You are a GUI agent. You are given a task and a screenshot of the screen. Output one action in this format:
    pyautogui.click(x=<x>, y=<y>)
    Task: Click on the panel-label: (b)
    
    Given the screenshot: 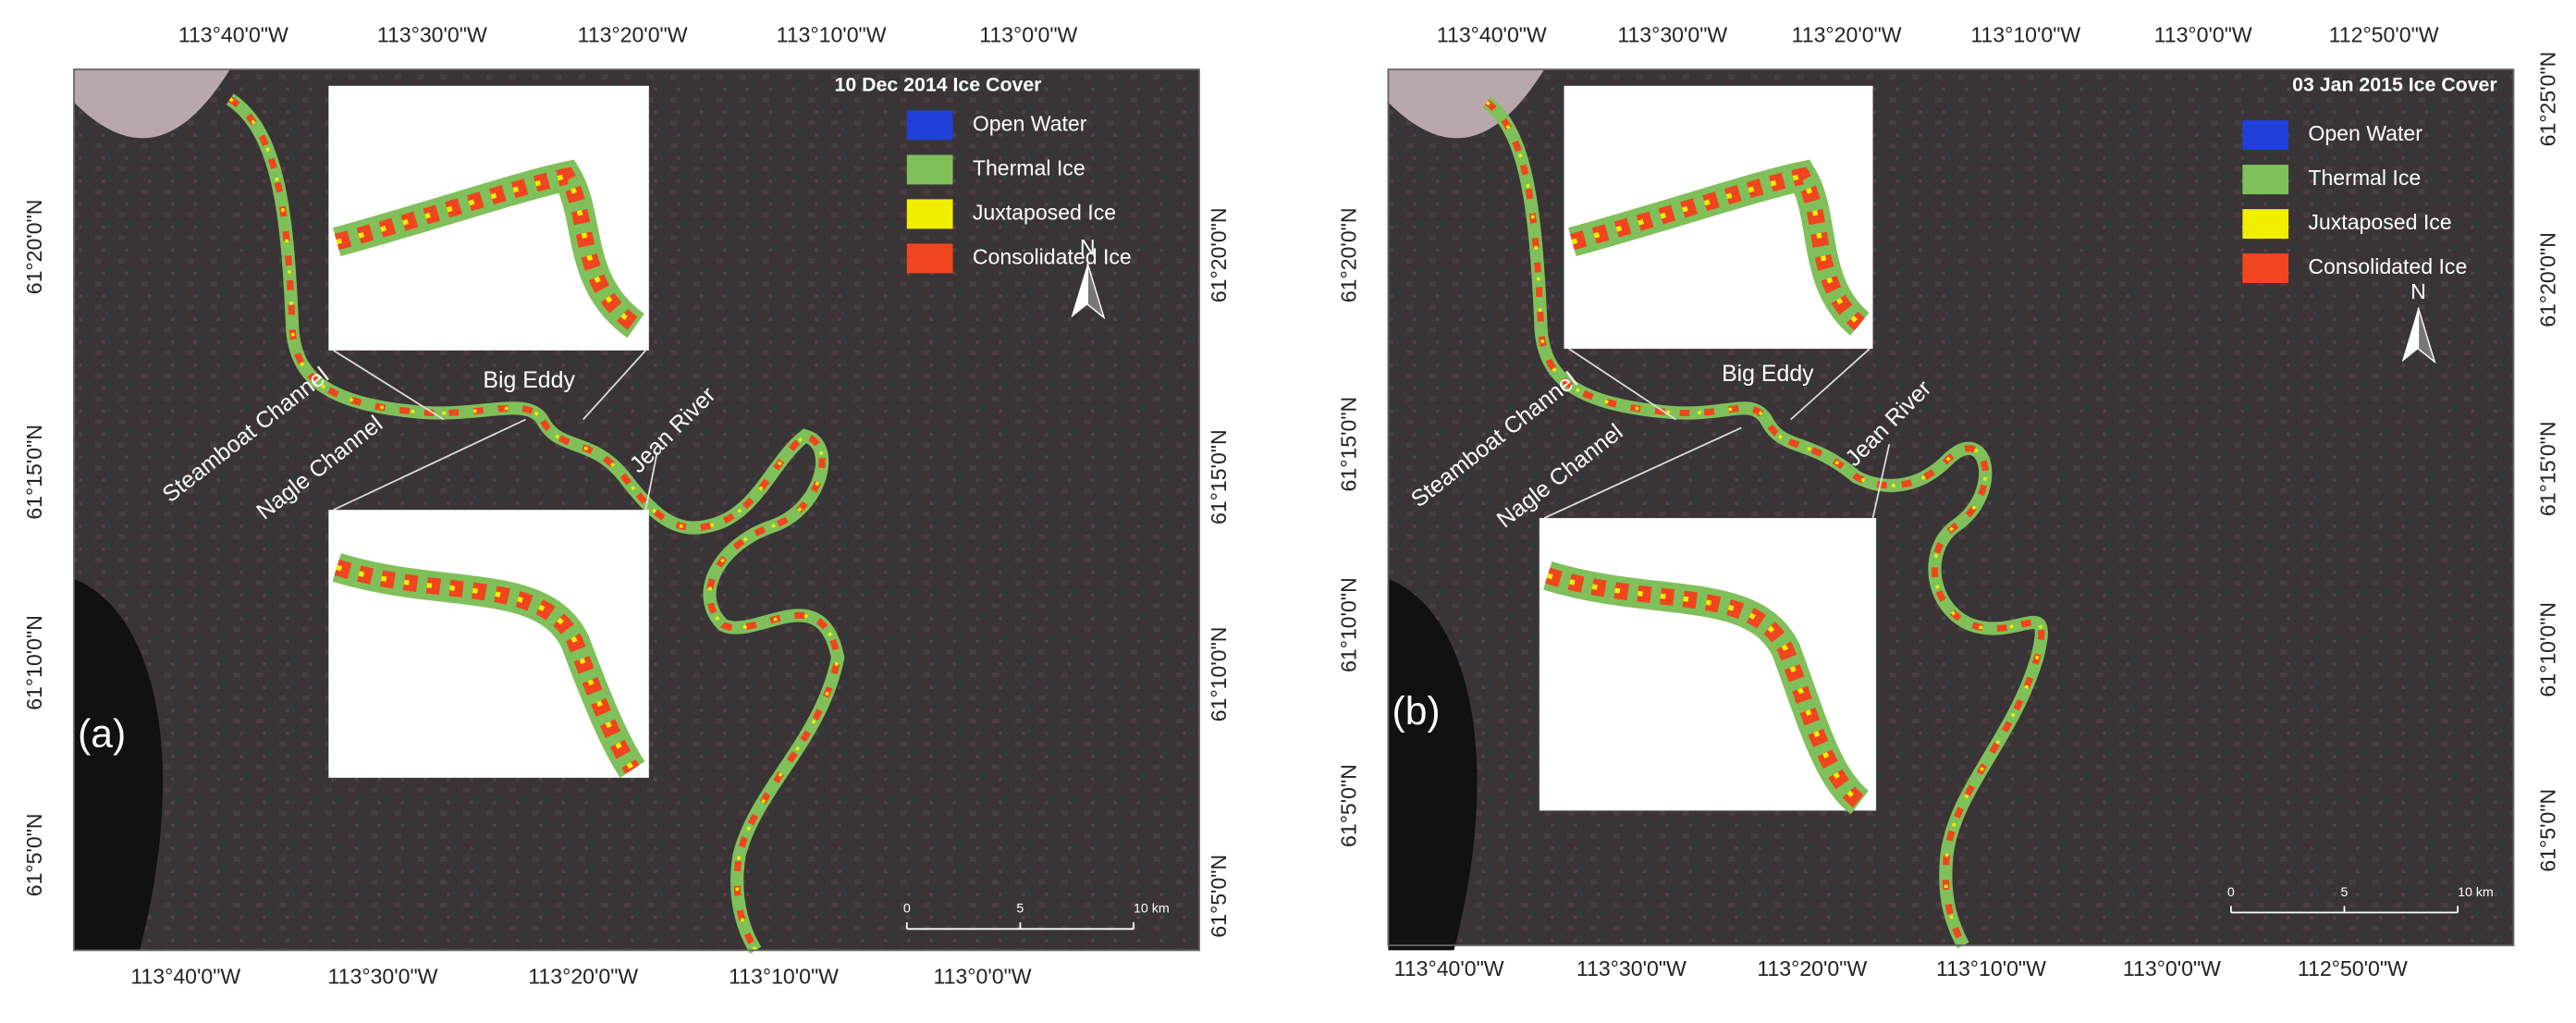 What is the action you would take?
    pyautogui.click(x=1417, y=711)
    